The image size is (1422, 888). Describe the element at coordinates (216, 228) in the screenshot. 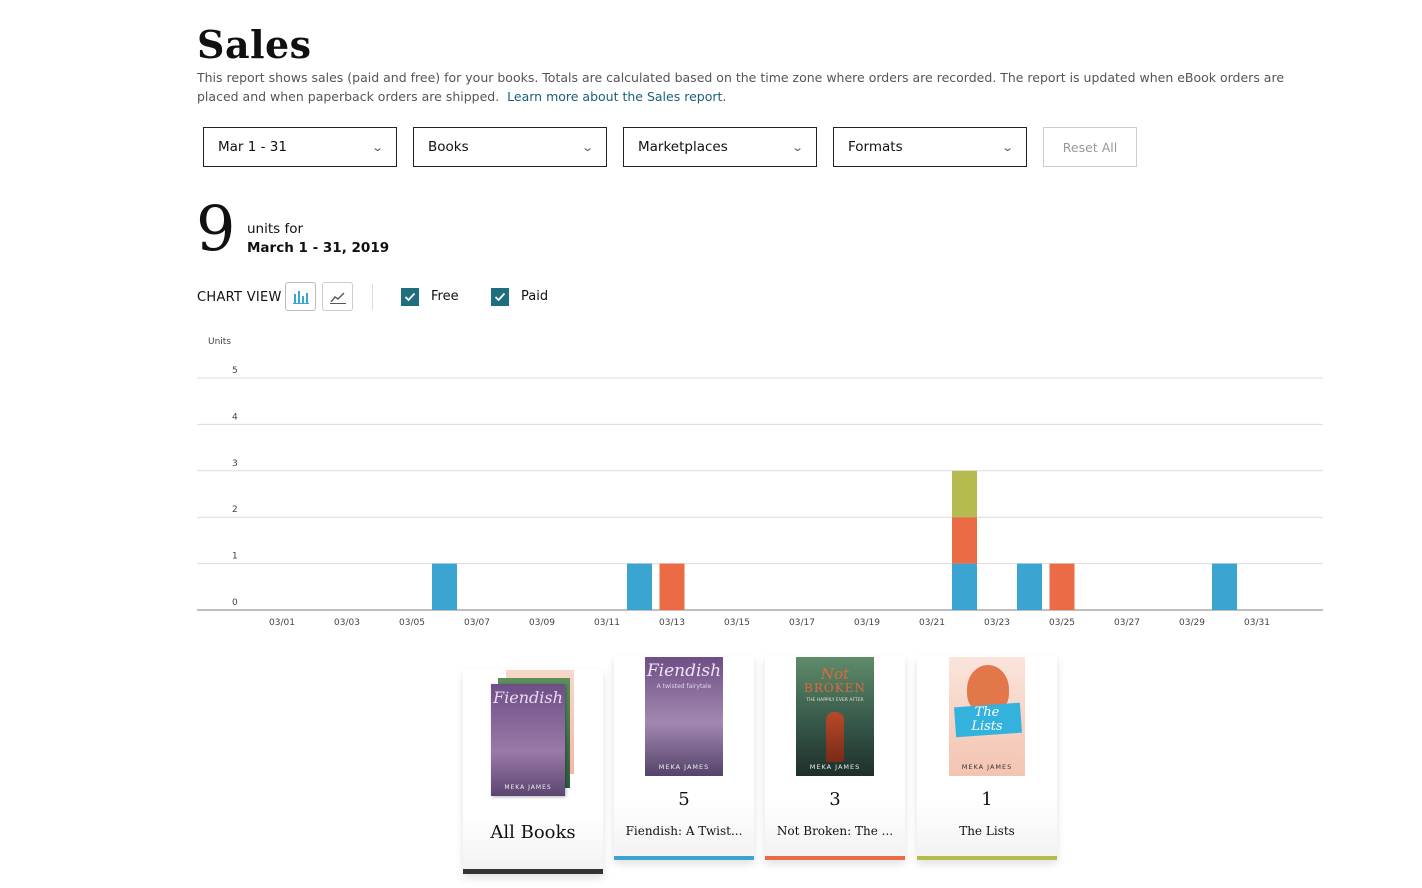

I see `units-total: 9` at that location.